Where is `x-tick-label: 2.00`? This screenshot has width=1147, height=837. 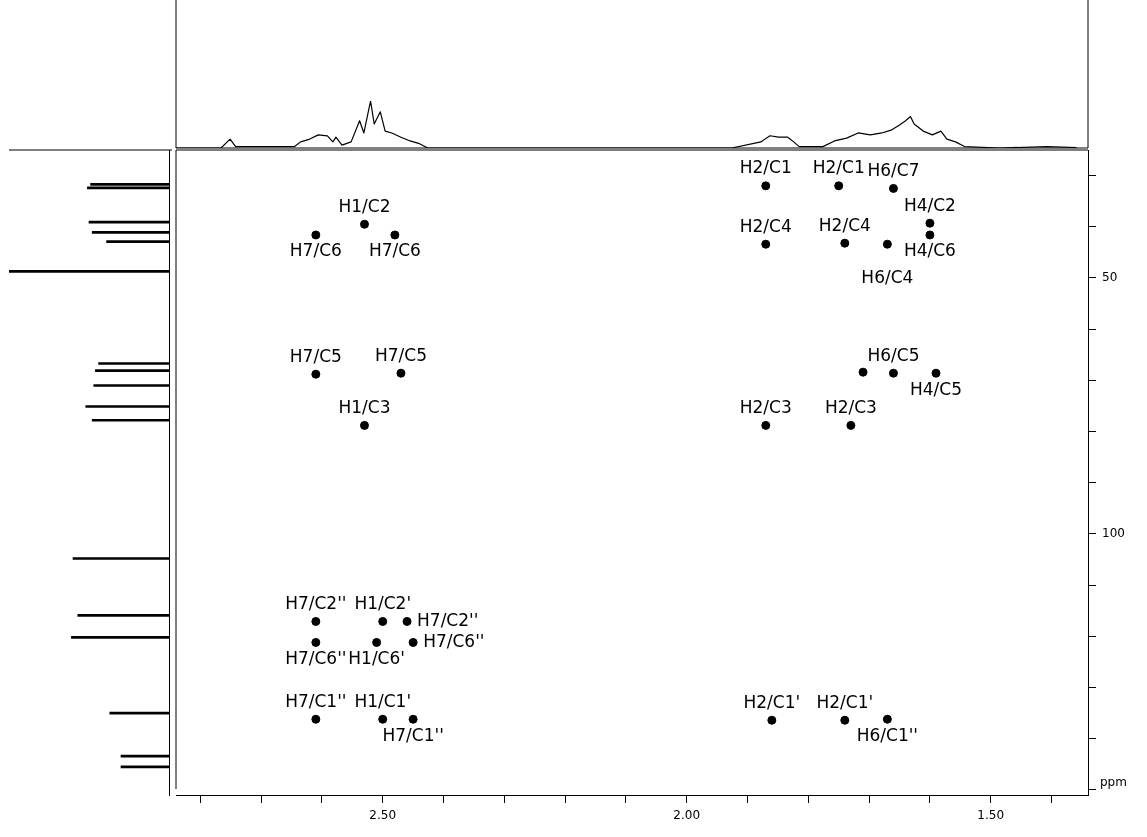 x-tick-label: 2.00 is located at coordinates (687, 815).